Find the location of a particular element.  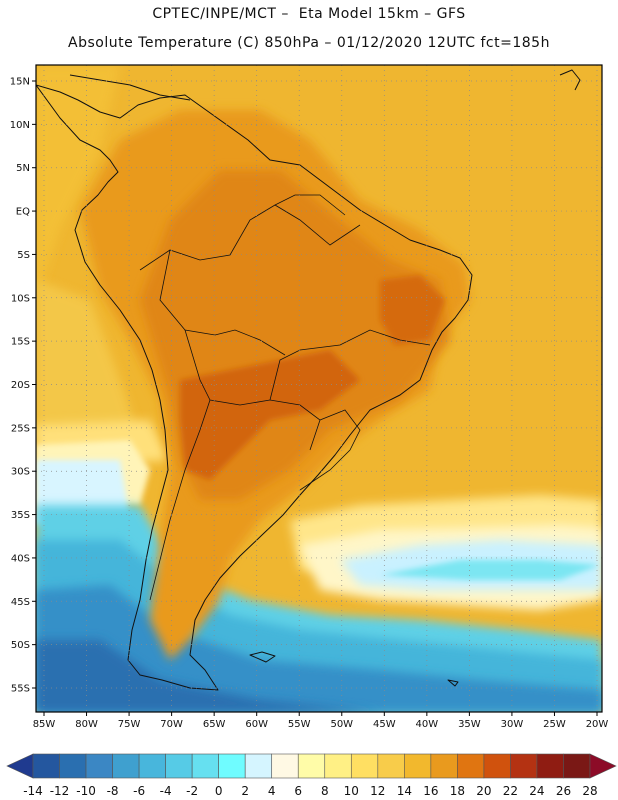

lat-tick-label: 15S is located at coordinates (20, 342).